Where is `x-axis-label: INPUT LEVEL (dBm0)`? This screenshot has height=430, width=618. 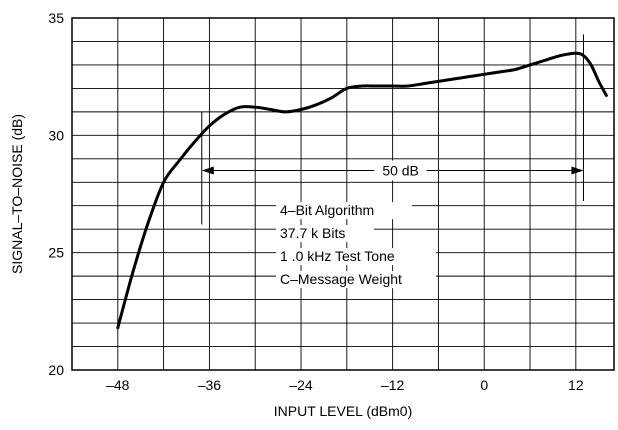
x-axis-label: INPUT LEVEL (dBm0) is located at coordinates (343, 411).